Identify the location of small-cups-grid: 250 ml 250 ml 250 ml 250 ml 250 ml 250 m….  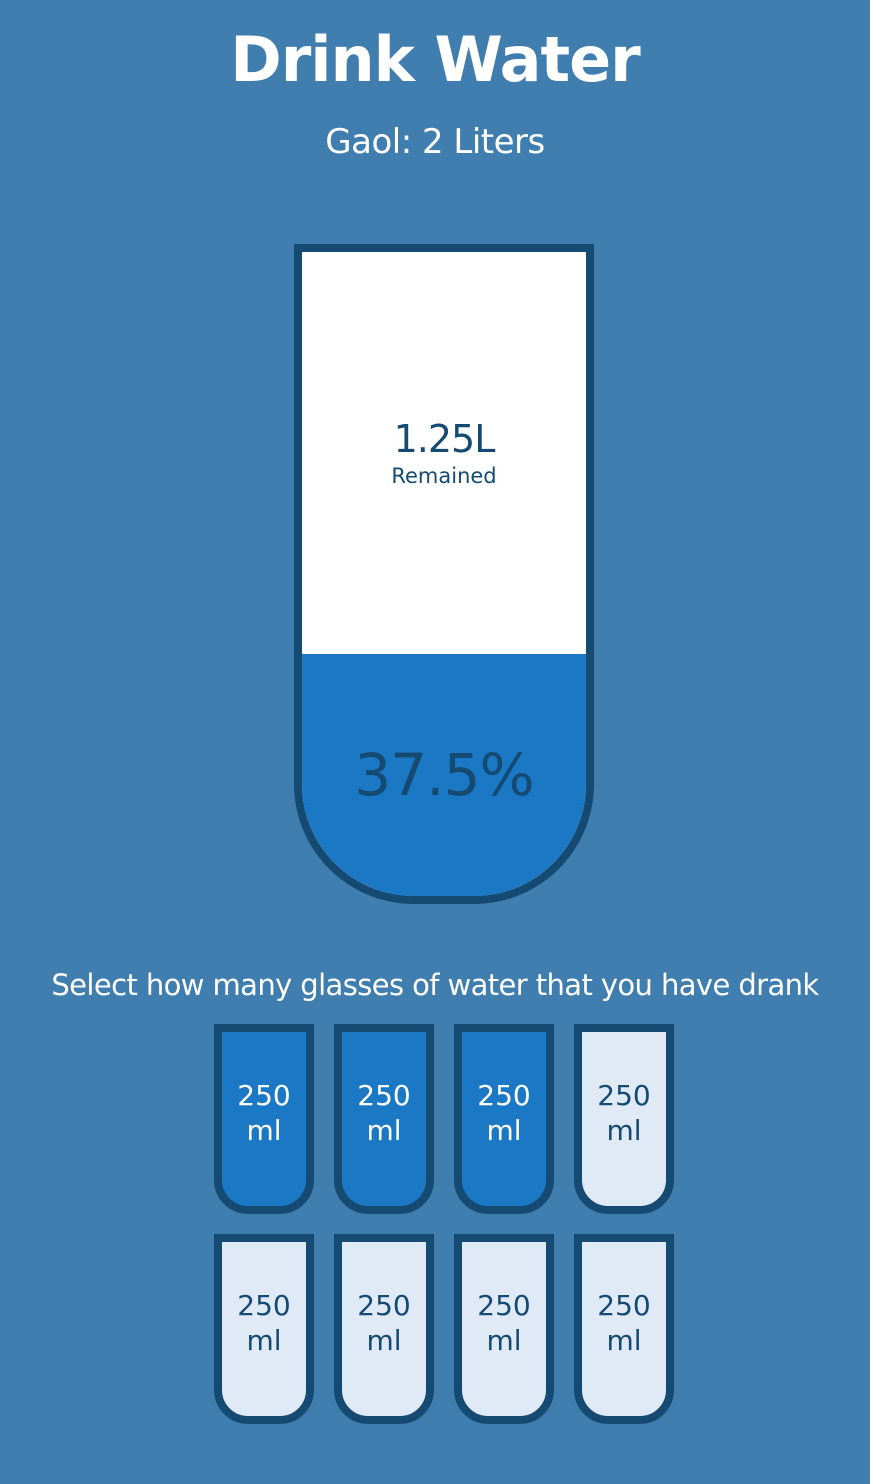
(444, 1224).